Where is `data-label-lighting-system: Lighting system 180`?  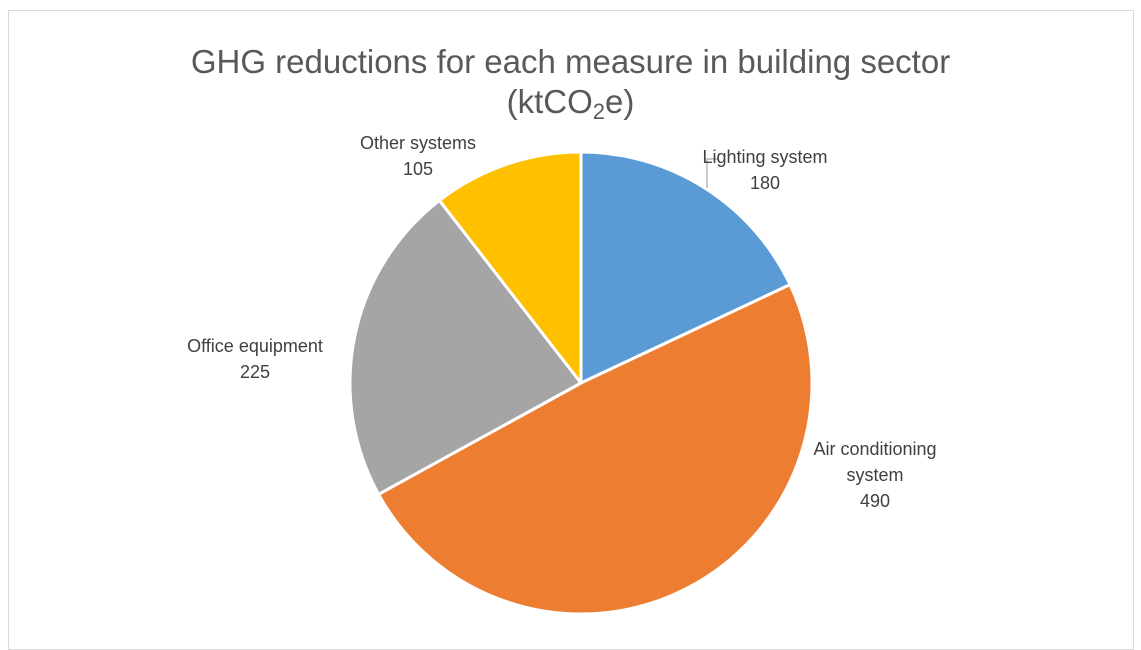
data-label-lighting-system: Lighting system 180 is located at coordinates (764, 170).